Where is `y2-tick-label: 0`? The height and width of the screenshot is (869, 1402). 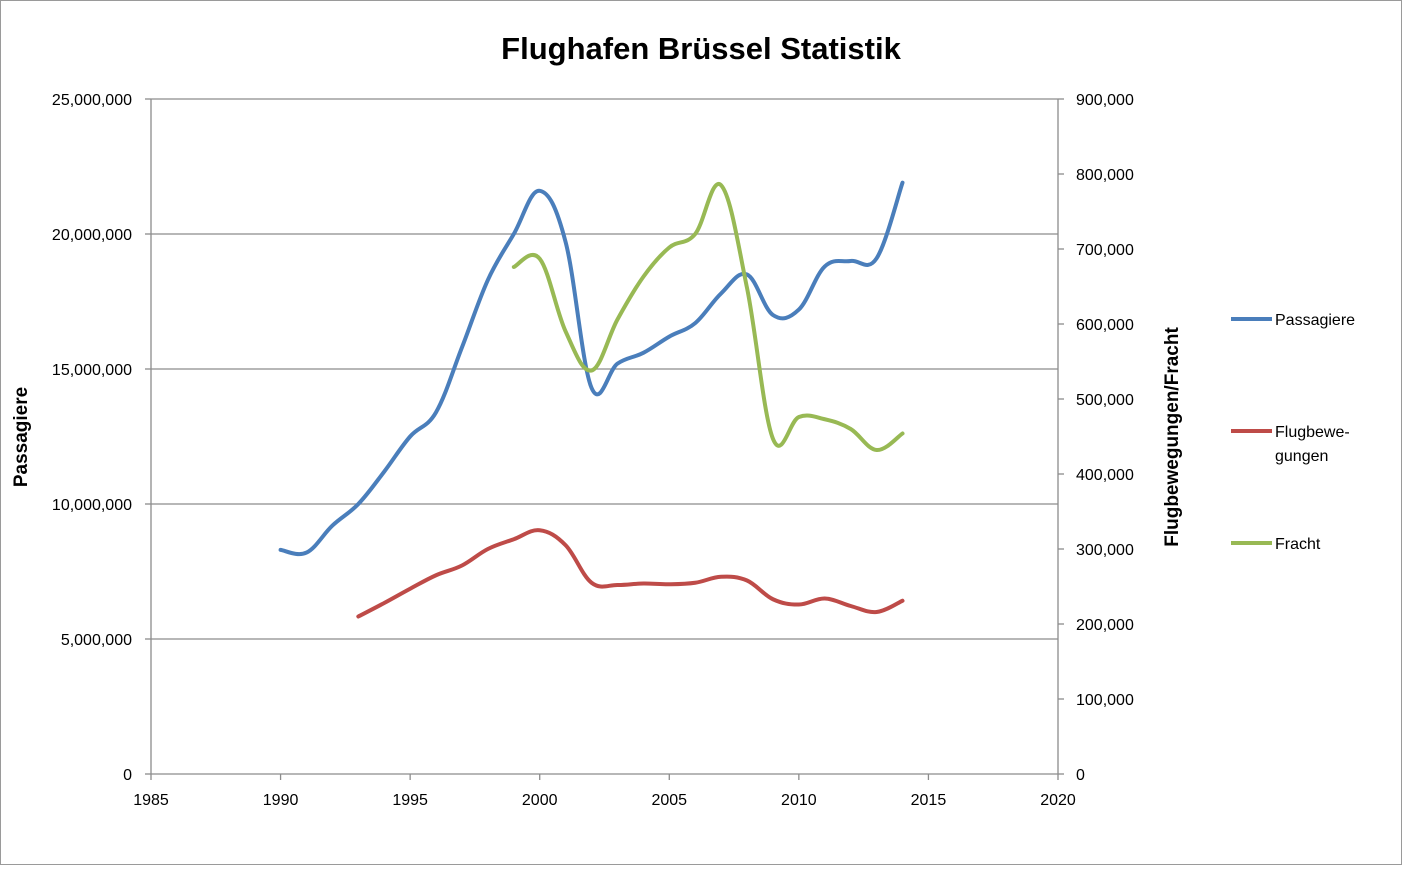
y2-tick-label: 0 is located at coordinates (1080, 775).